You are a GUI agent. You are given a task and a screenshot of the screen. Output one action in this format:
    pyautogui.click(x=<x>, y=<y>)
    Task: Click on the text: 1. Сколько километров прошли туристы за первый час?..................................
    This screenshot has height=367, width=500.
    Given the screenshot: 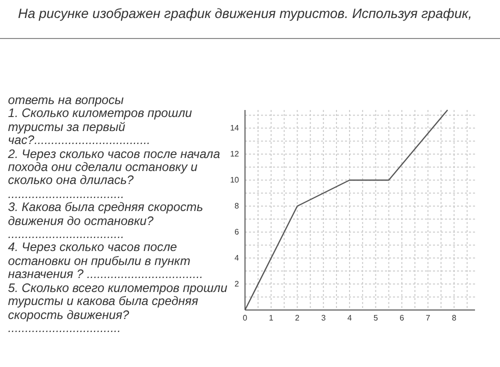 What is the action you would take?
    pyautogui.click(x=100, y=127)
    